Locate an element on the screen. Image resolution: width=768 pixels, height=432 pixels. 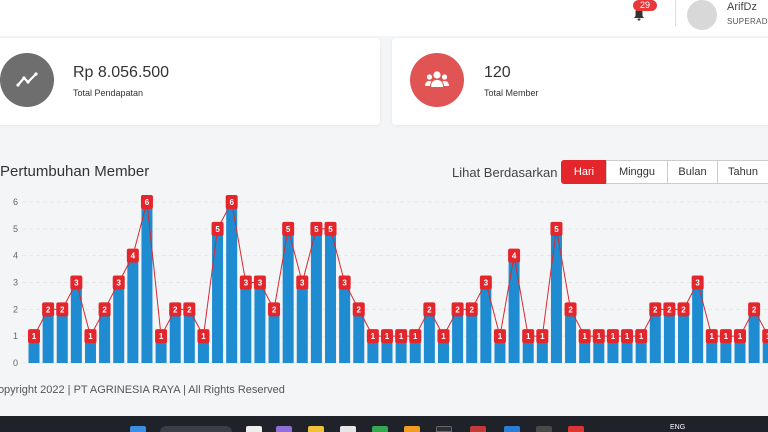
section-title: Pertumbuhan Member is located at coordinates (75, 171).